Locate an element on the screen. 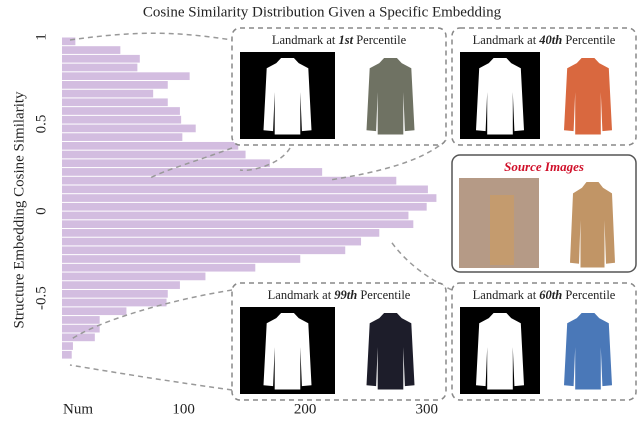 The height and width of the screenshot is (423, 644). x-tick-label: Num is located at coordinates (78, 409).